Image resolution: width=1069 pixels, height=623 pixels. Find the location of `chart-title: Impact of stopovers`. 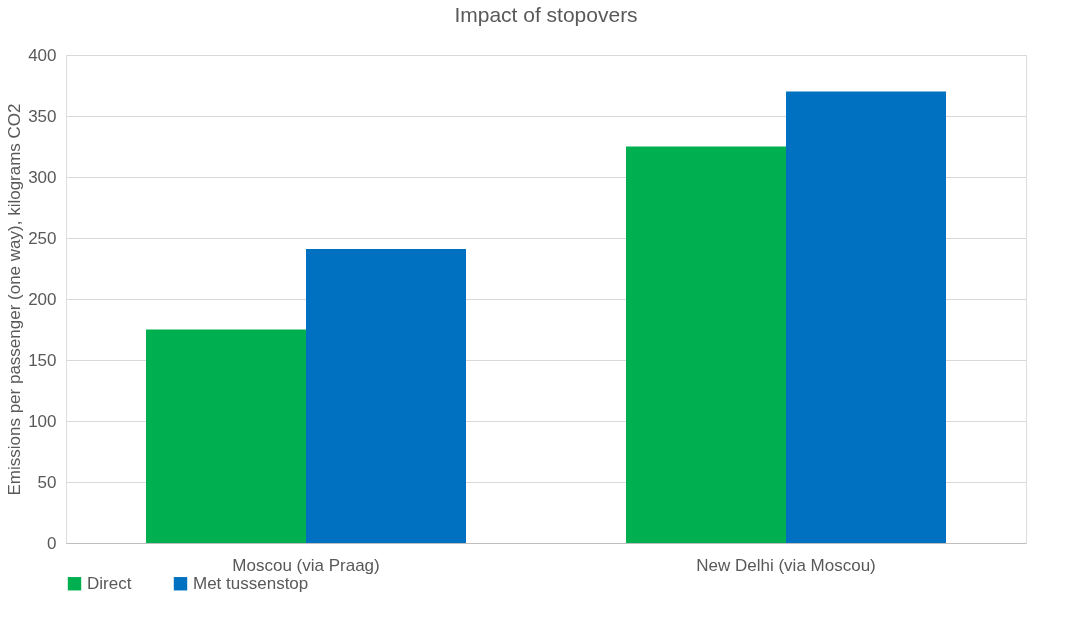

chart-title: Impact of stopovers is located at coordinates (546, 14).